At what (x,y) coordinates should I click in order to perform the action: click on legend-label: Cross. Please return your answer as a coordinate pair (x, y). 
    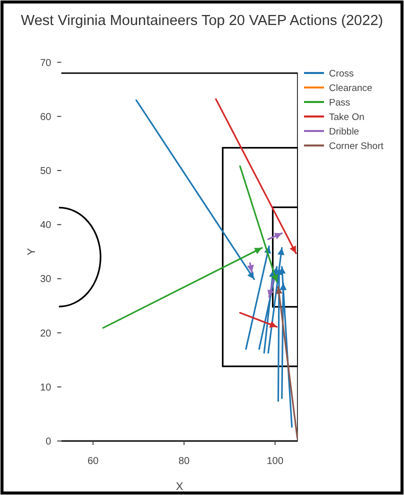
    Looking at the image, I should click on (341, 74).